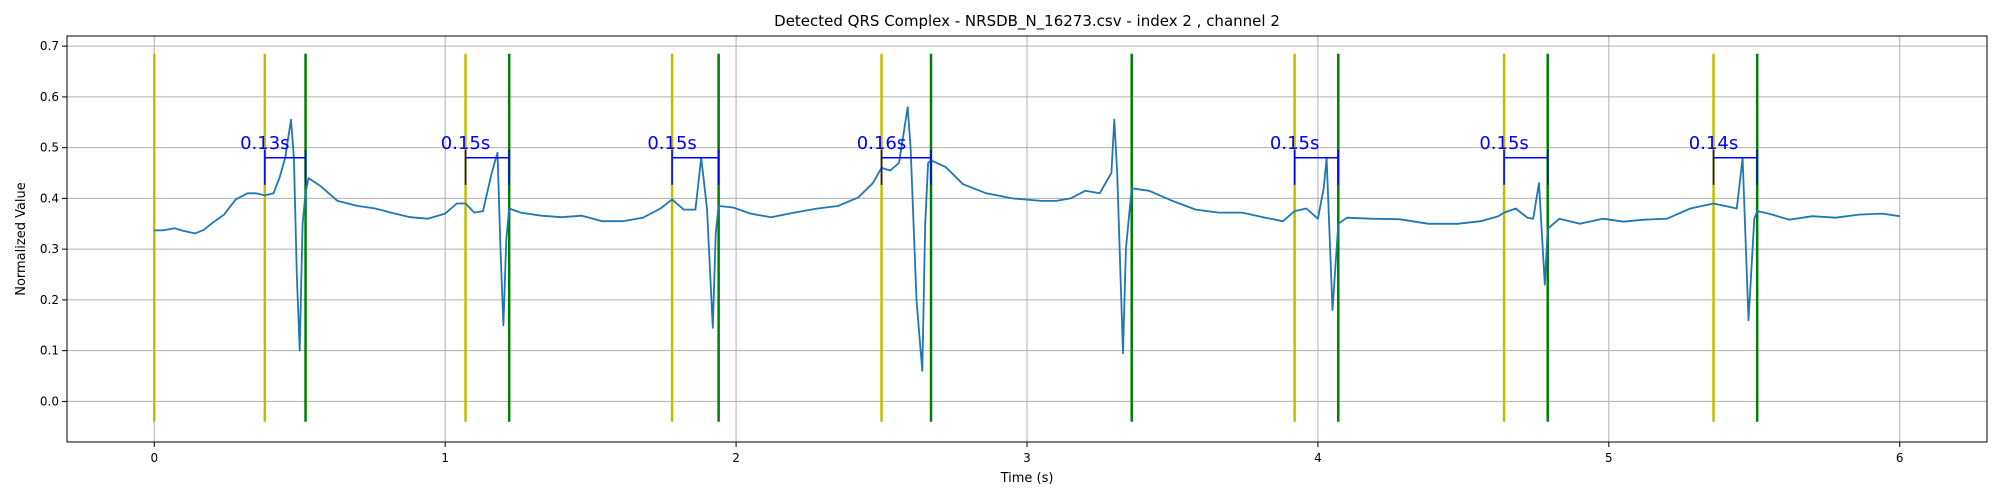  What do you see at coordinates (154, 458) in the screenshot?
I see `x-tick-label: 0` at bounding box center [154, 458].